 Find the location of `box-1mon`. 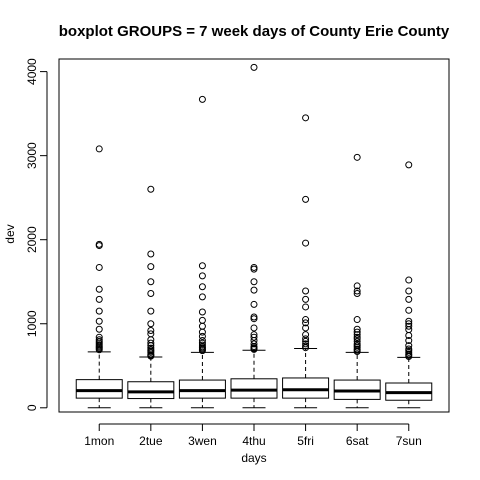

box-1mon is located at coordinates (99, 277).